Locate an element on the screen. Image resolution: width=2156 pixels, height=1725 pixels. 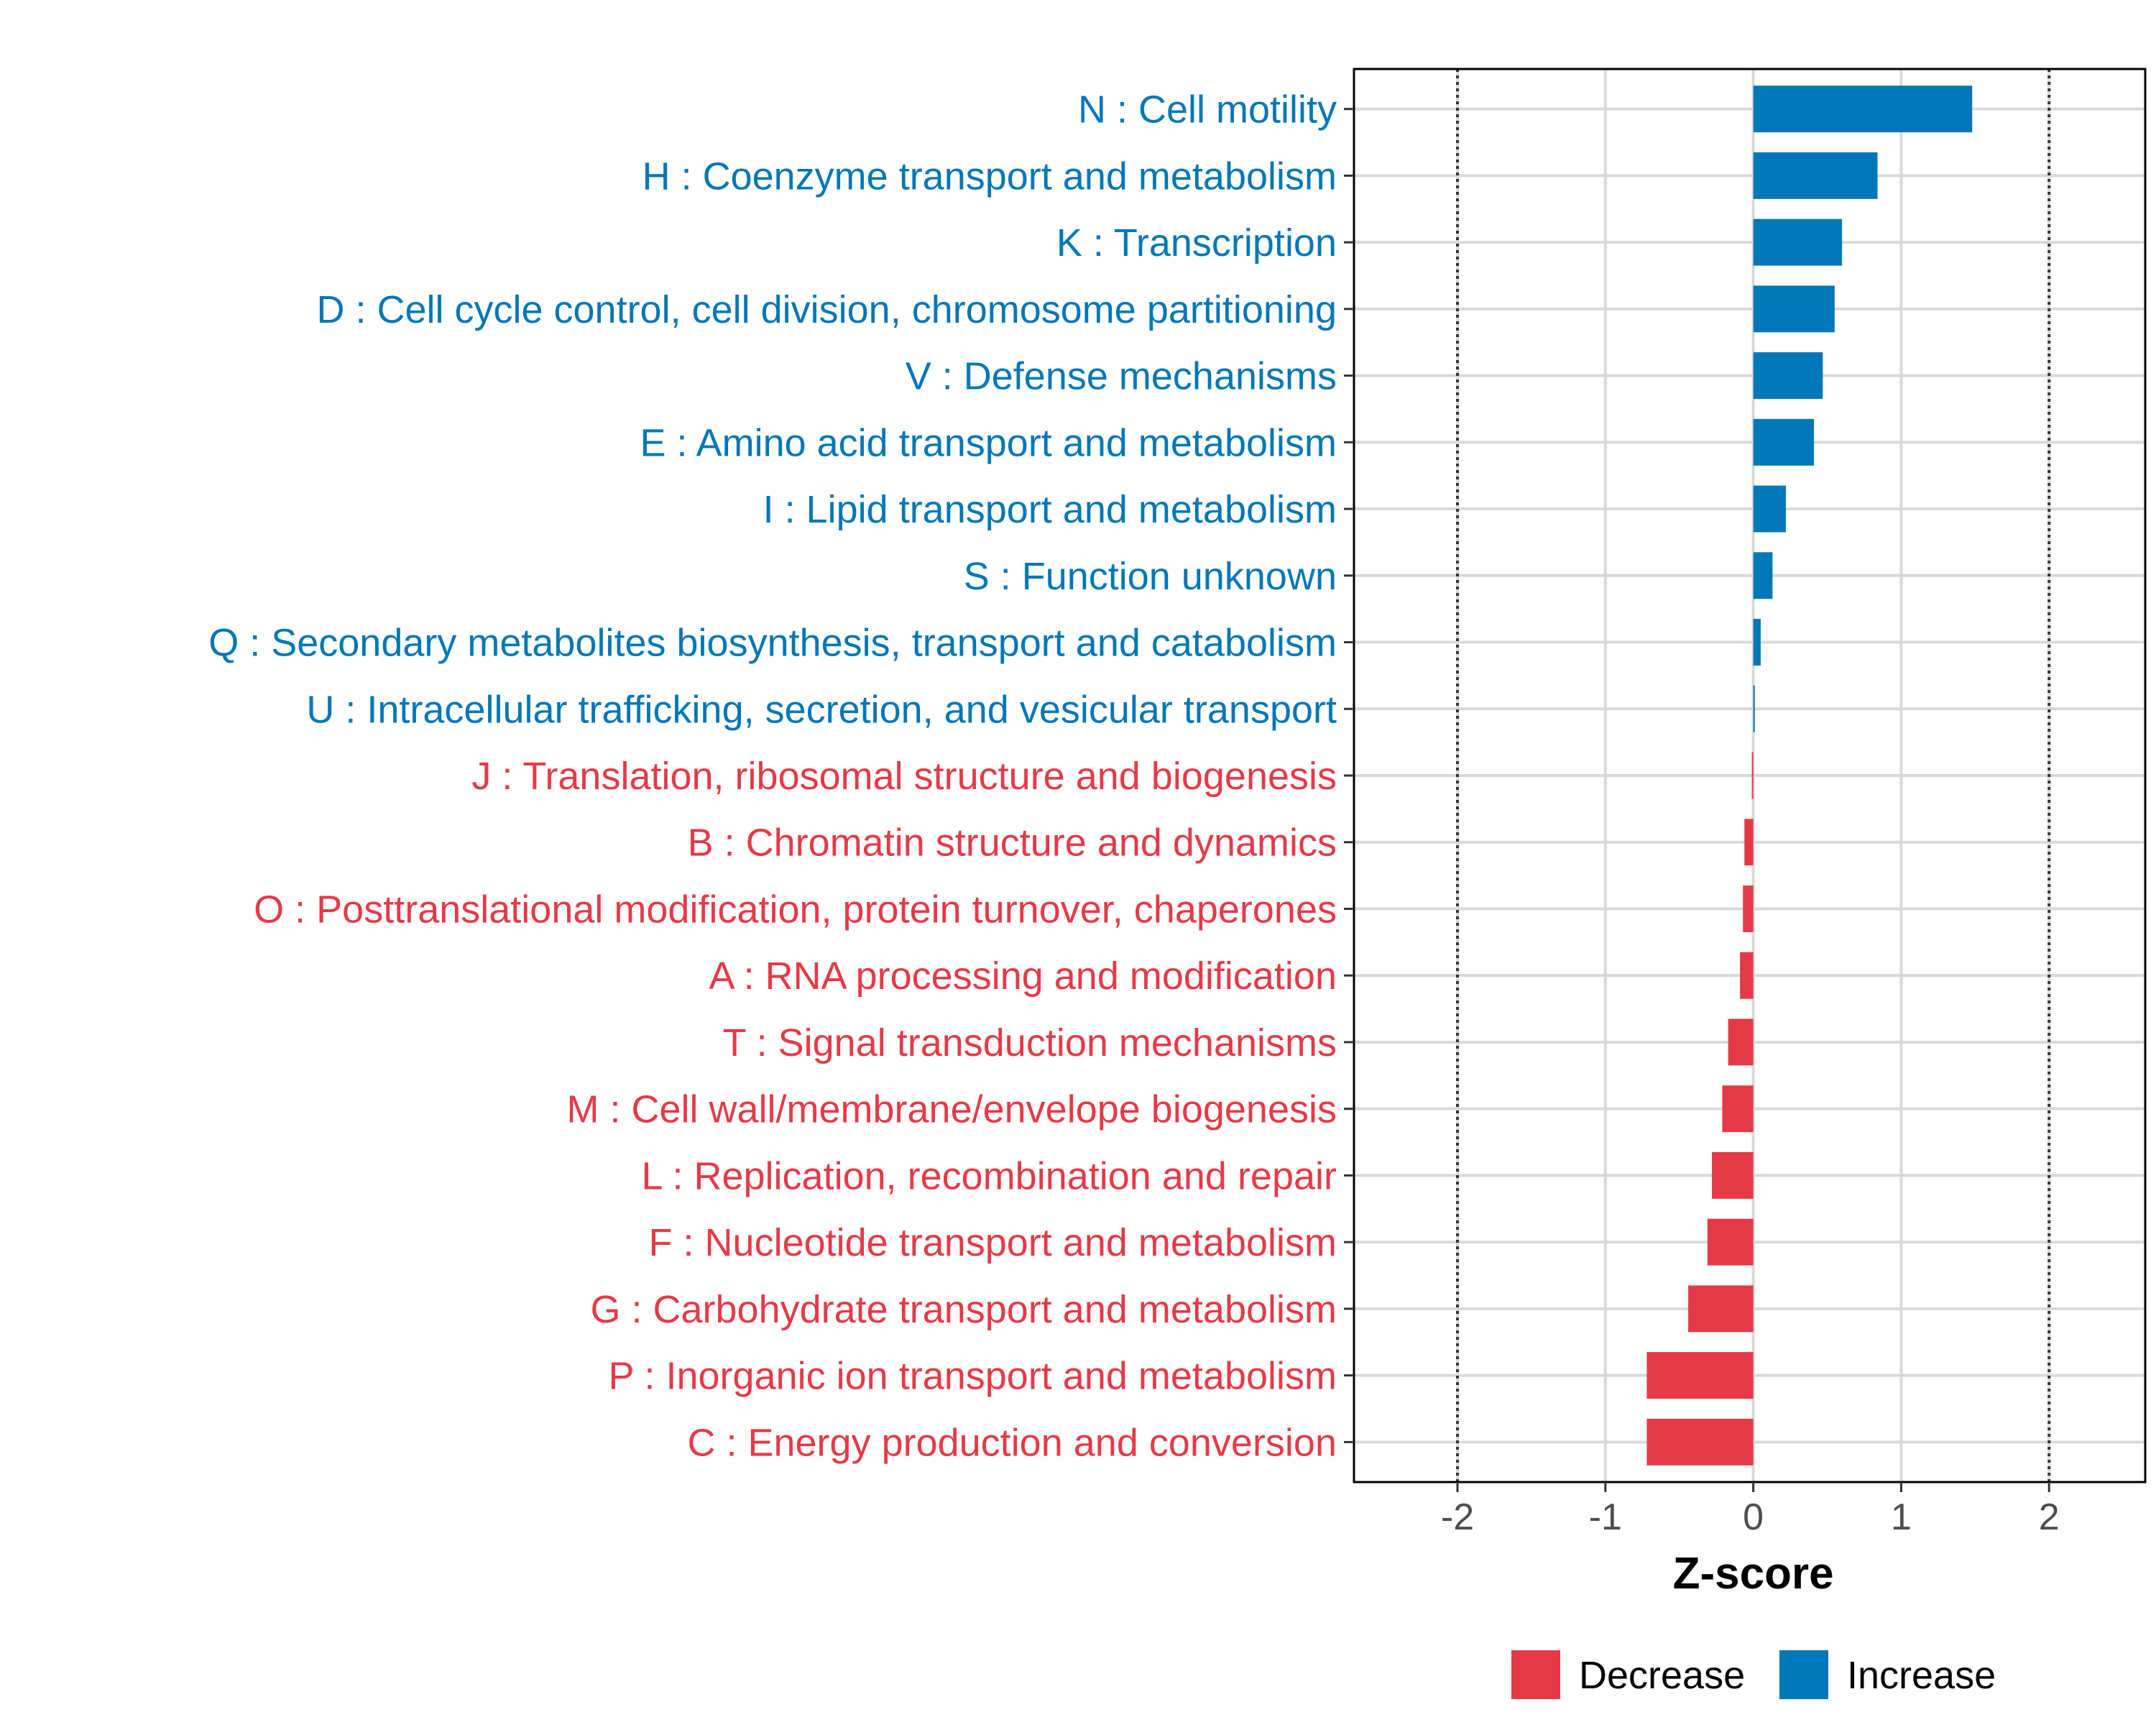
legend-label: Decrease is located at coordinates (1662, 1675).